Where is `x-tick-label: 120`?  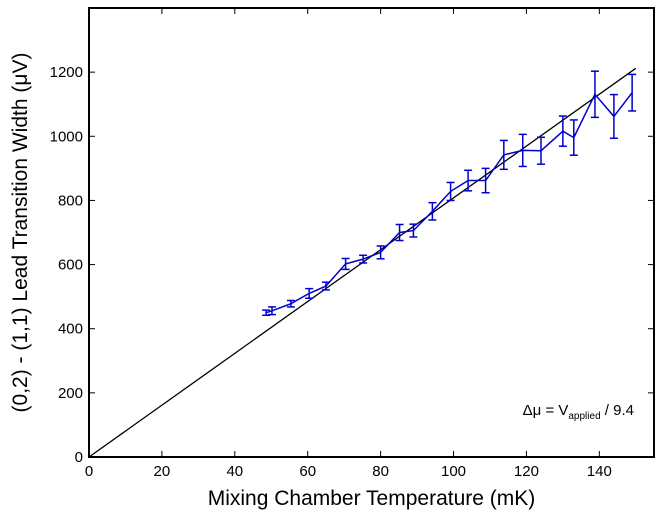 x-tick-label: 120 is located at coordinates (526, 471).